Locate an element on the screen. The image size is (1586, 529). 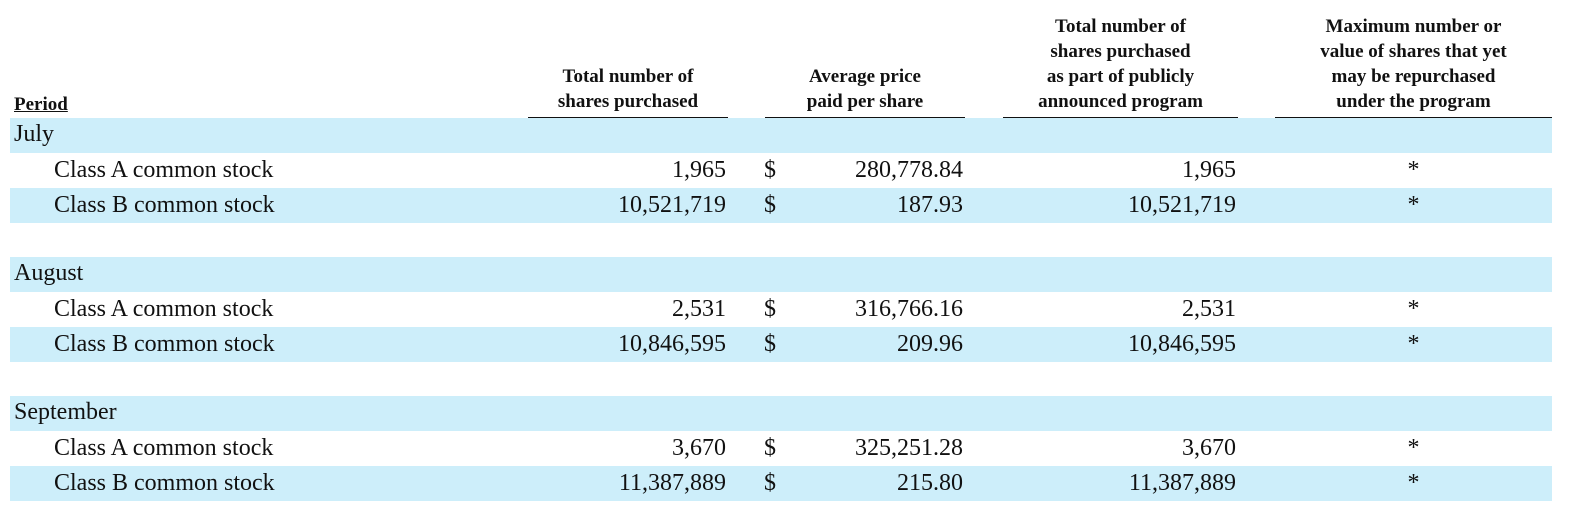
price: 325,251.28 is located at coordinates (909, 448).